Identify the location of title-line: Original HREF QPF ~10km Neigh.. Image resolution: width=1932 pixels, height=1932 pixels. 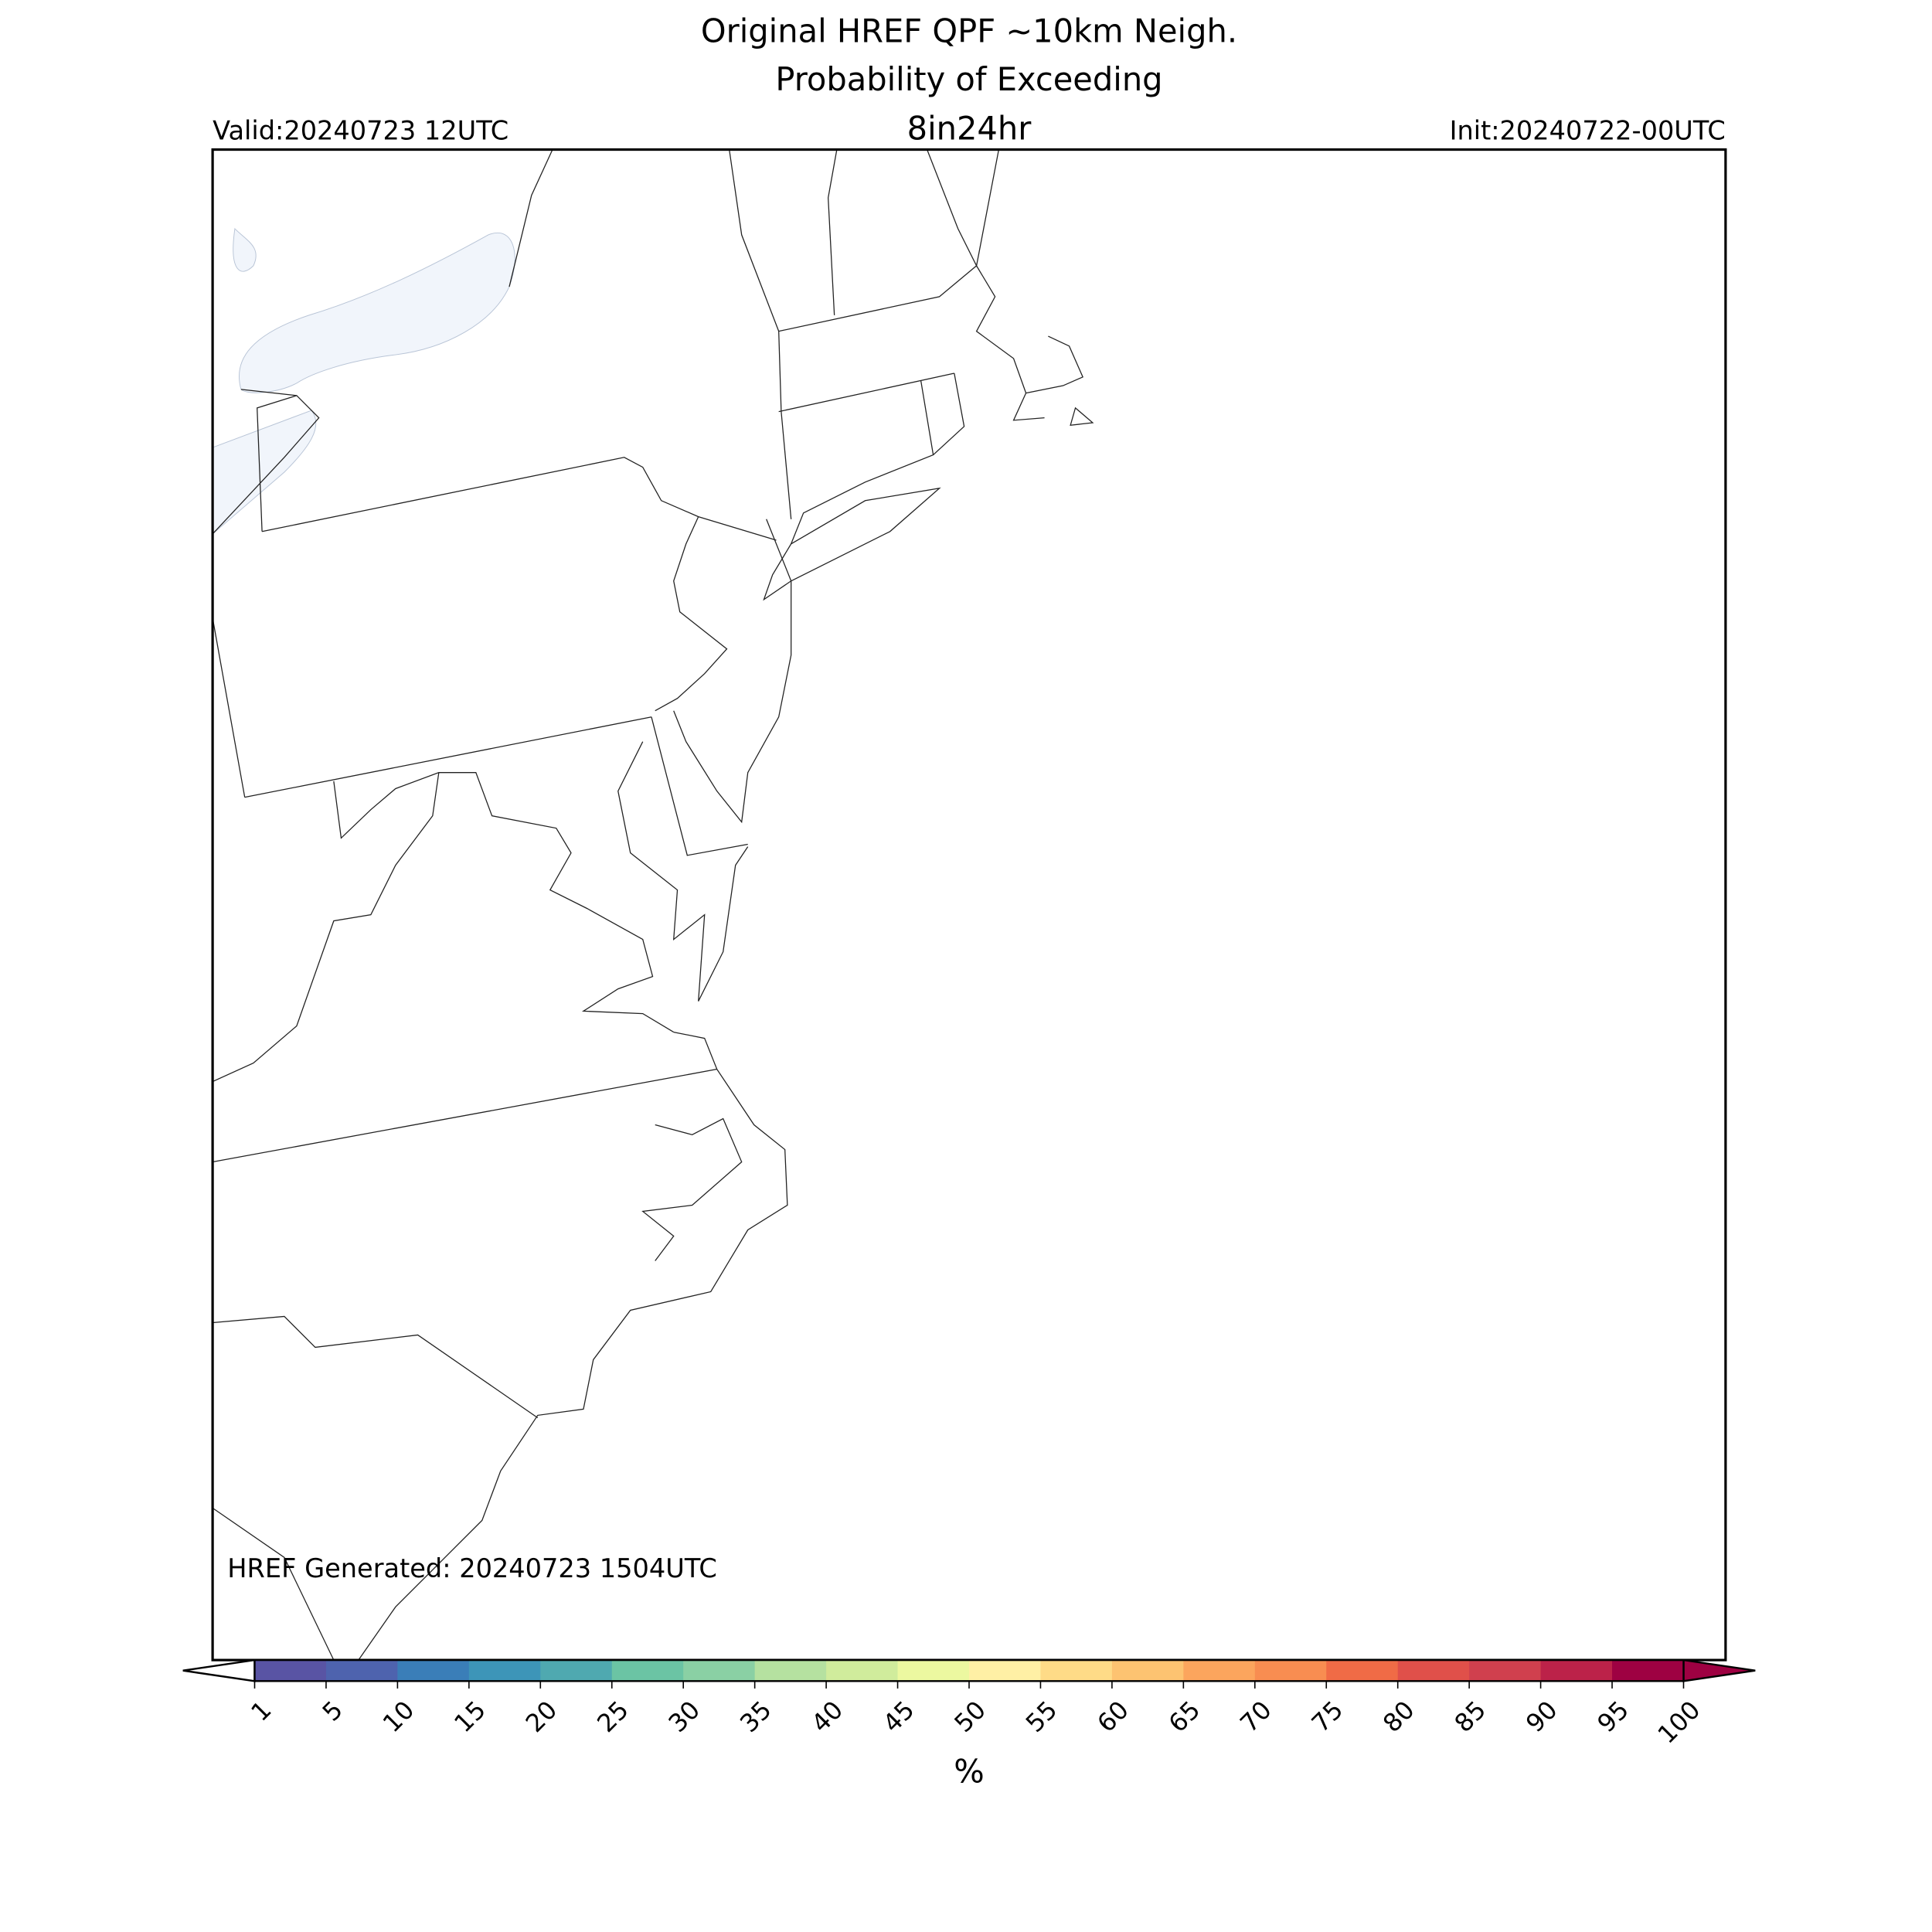
(969, 31).